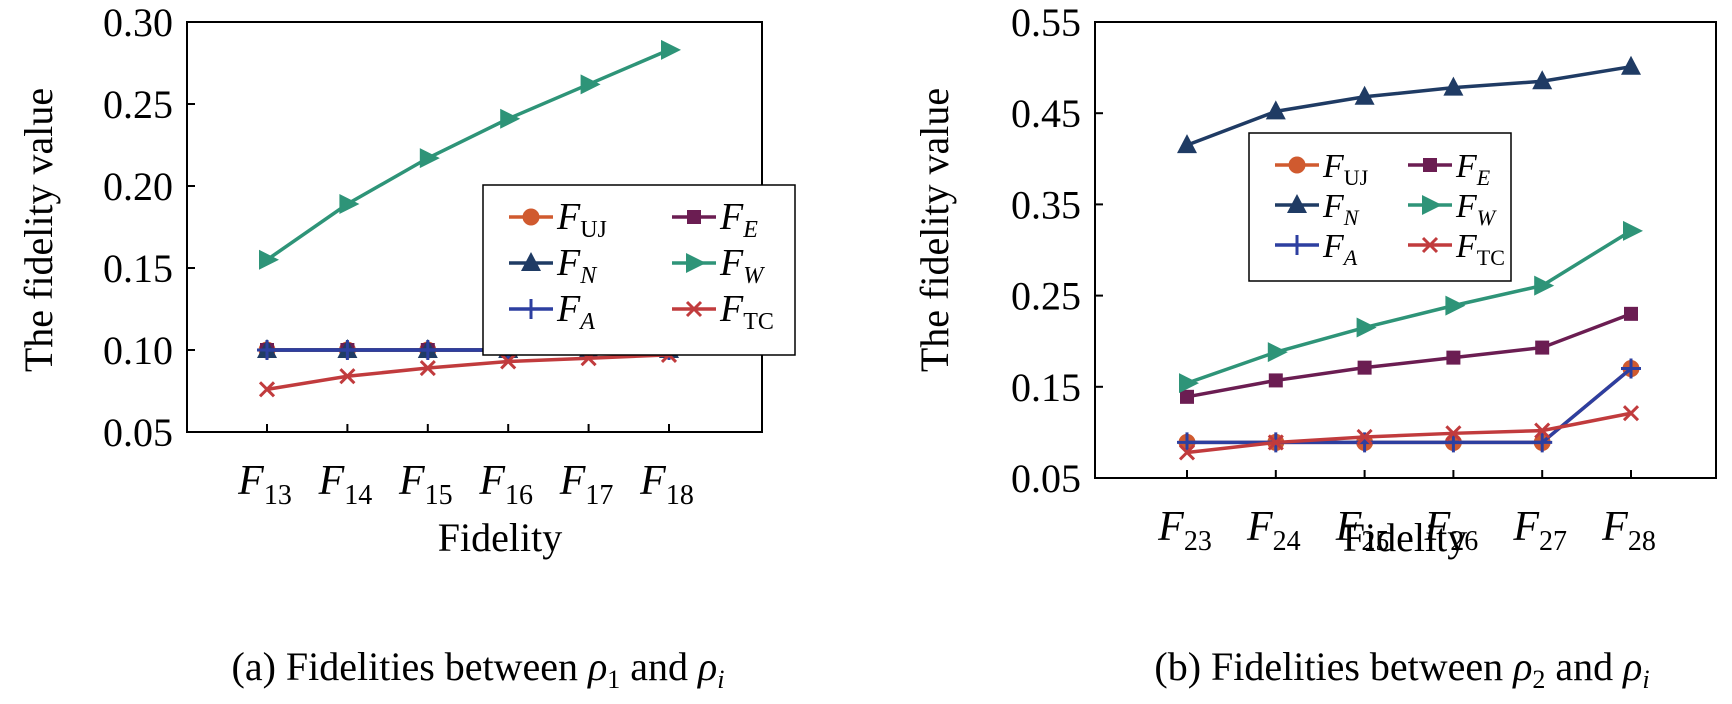  What do you see at coordinates (500, 537) in the screenshot?
I see `x-axis-label: Fidelity` at bounding box center [500, 537].